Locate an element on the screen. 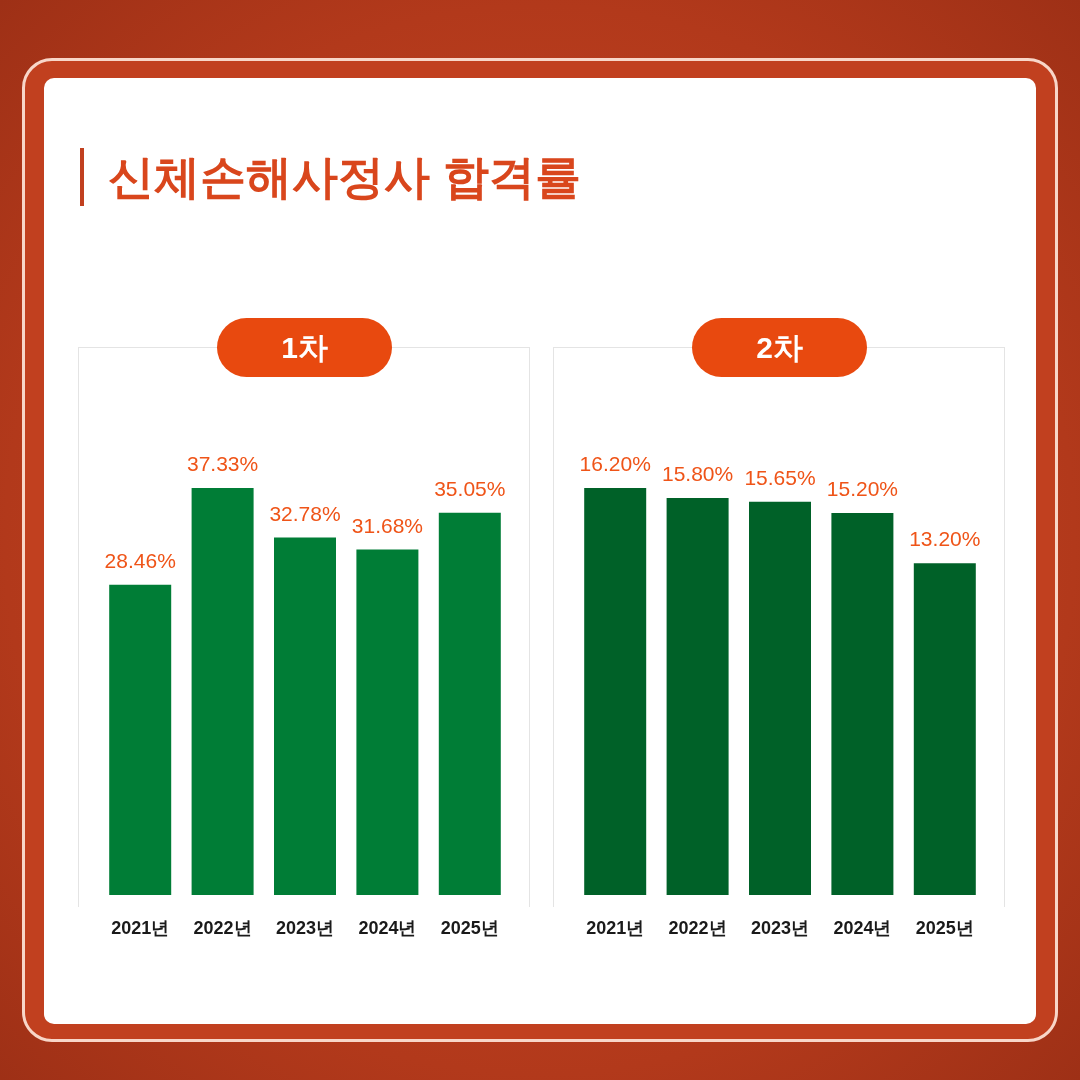 The height and width of the screenshot is (1080, 1080). data-label: 28.46% is located at coordinates (140, 560).